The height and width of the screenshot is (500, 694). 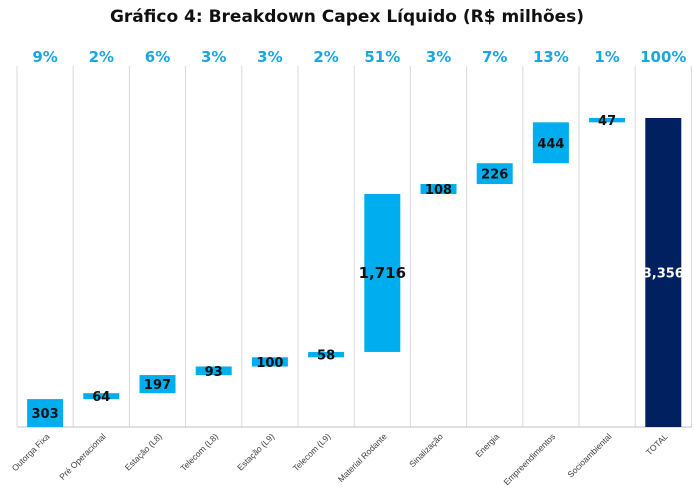 What do you see at coordinates (382, 57) in the screenshot?
I see `percent-label: 51%` at bounding box center [382, 57].